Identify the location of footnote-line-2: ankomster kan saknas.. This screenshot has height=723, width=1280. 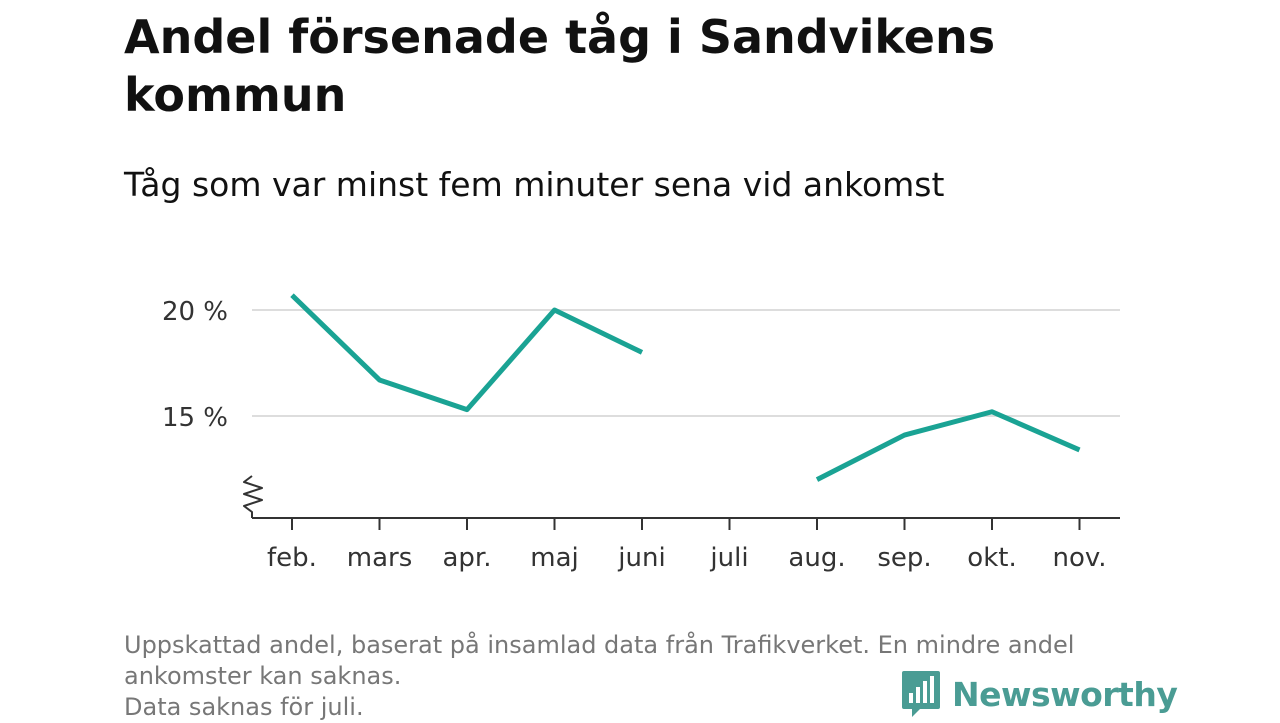
(263, 676).